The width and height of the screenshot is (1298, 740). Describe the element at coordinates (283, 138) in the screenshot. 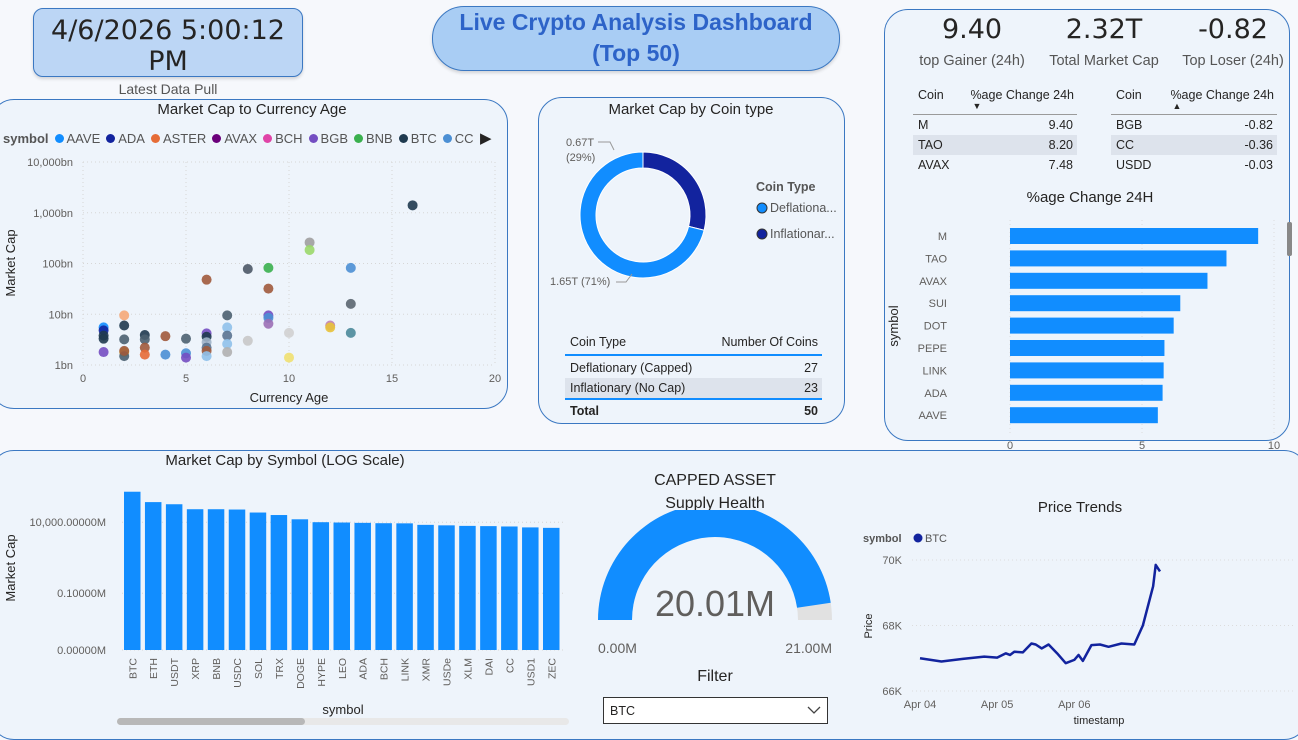

I see `legend-item: BCH` at that location.